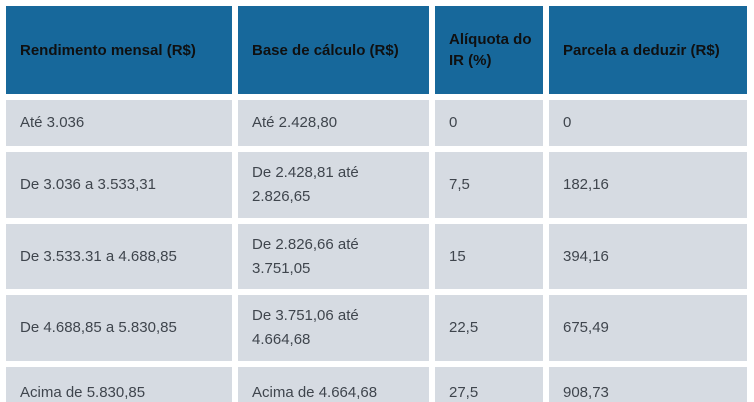 The image size is (754, 402). I want to click on cell-base-calculo: De 2.826,66 até 3.751,05, so click(333, 256).